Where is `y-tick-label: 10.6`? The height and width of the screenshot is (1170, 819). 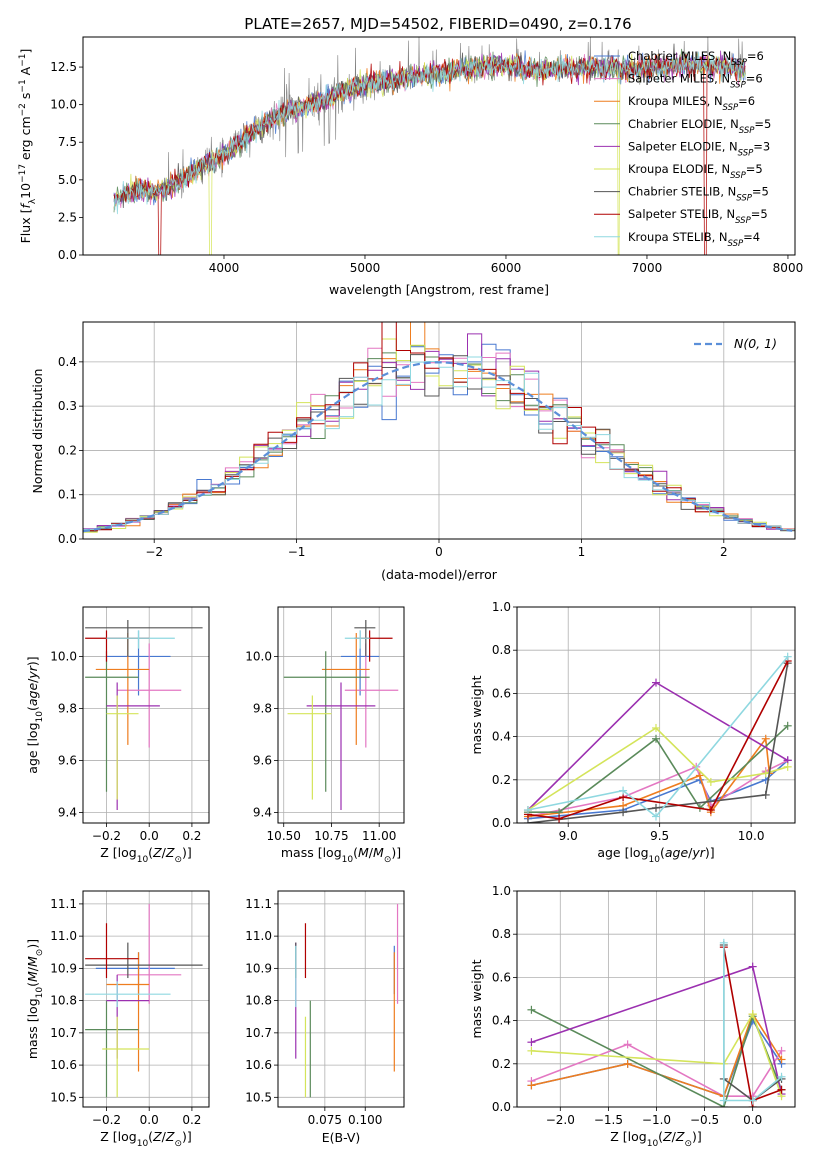 y-tick-label: 10.6 is located at coordinates (63, 1065).